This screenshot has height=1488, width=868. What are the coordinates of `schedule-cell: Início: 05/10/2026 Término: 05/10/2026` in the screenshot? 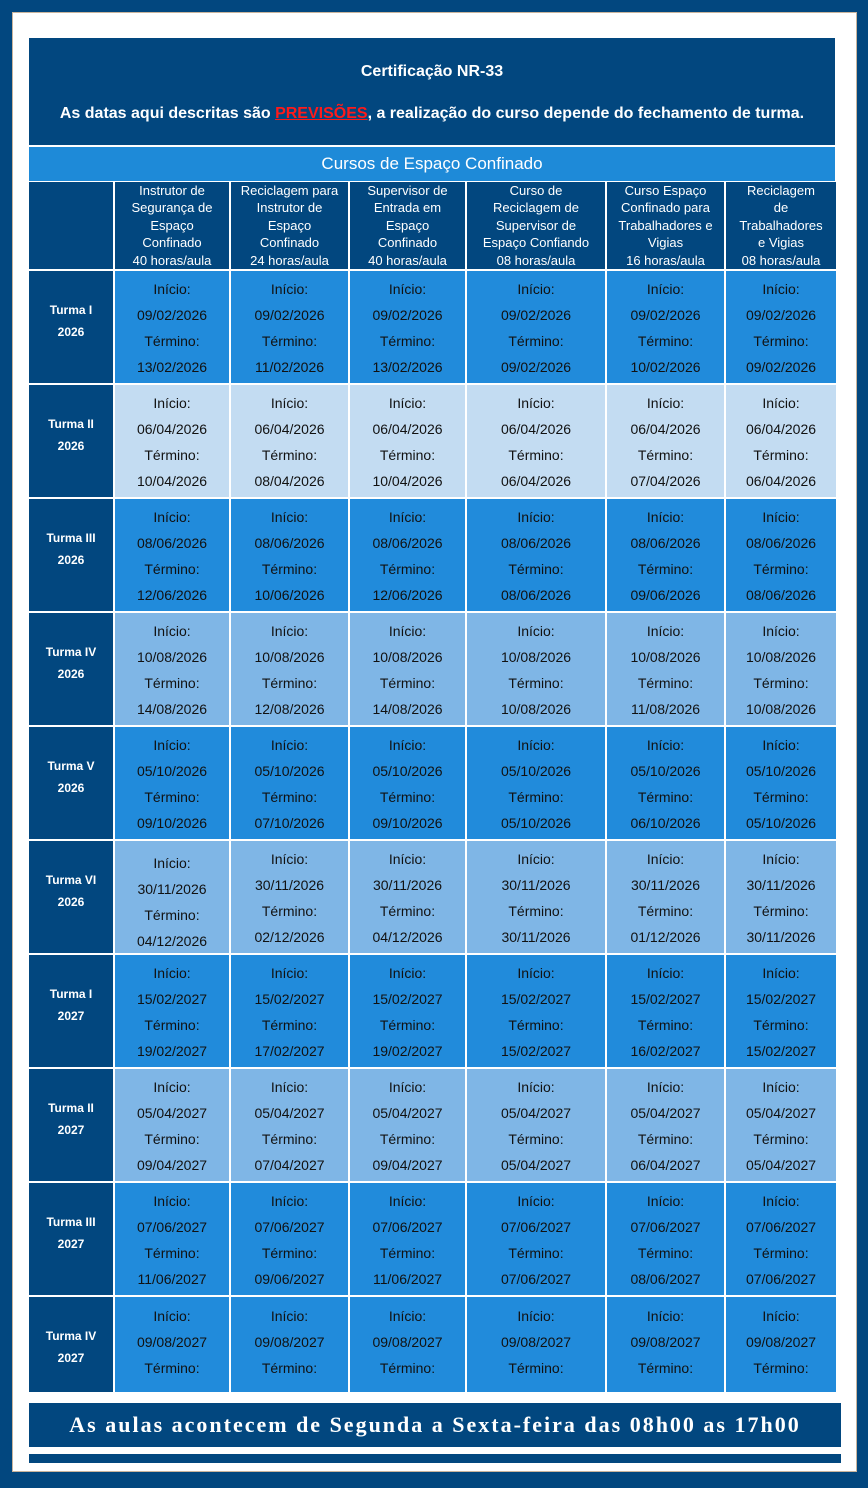 It's located at (536, 783).